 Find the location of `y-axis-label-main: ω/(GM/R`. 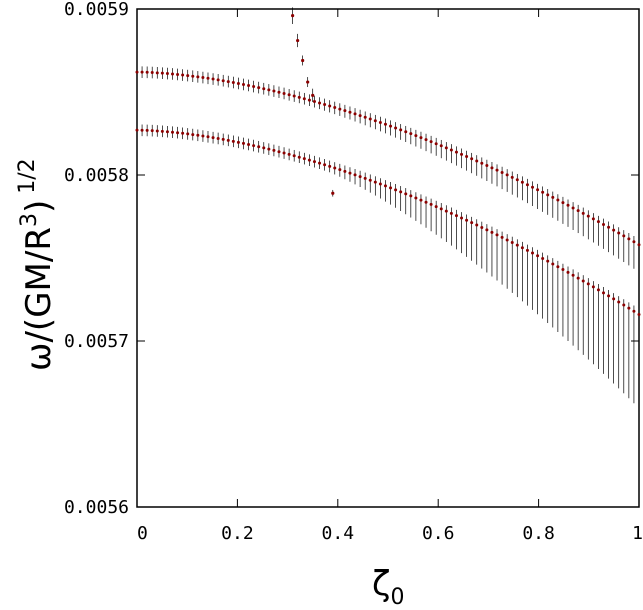

y-axis-label-main: ω/(GM/R is located at coordinates (39, 299).